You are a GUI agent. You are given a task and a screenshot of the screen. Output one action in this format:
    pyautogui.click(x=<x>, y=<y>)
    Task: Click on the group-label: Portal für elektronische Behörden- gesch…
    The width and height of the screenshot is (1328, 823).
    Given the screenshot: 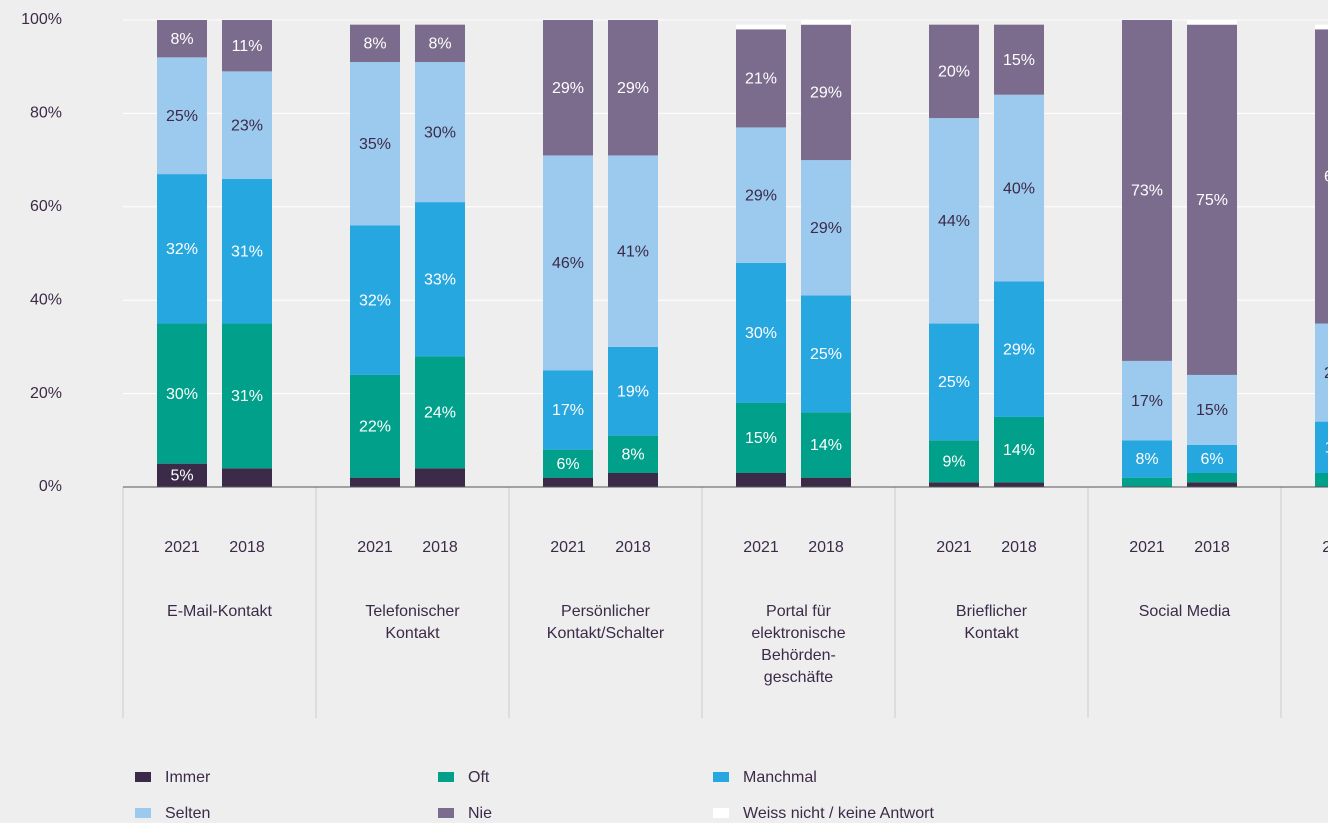 What is the action you would take?
    pyautogui.click(x=798, y=644)
    